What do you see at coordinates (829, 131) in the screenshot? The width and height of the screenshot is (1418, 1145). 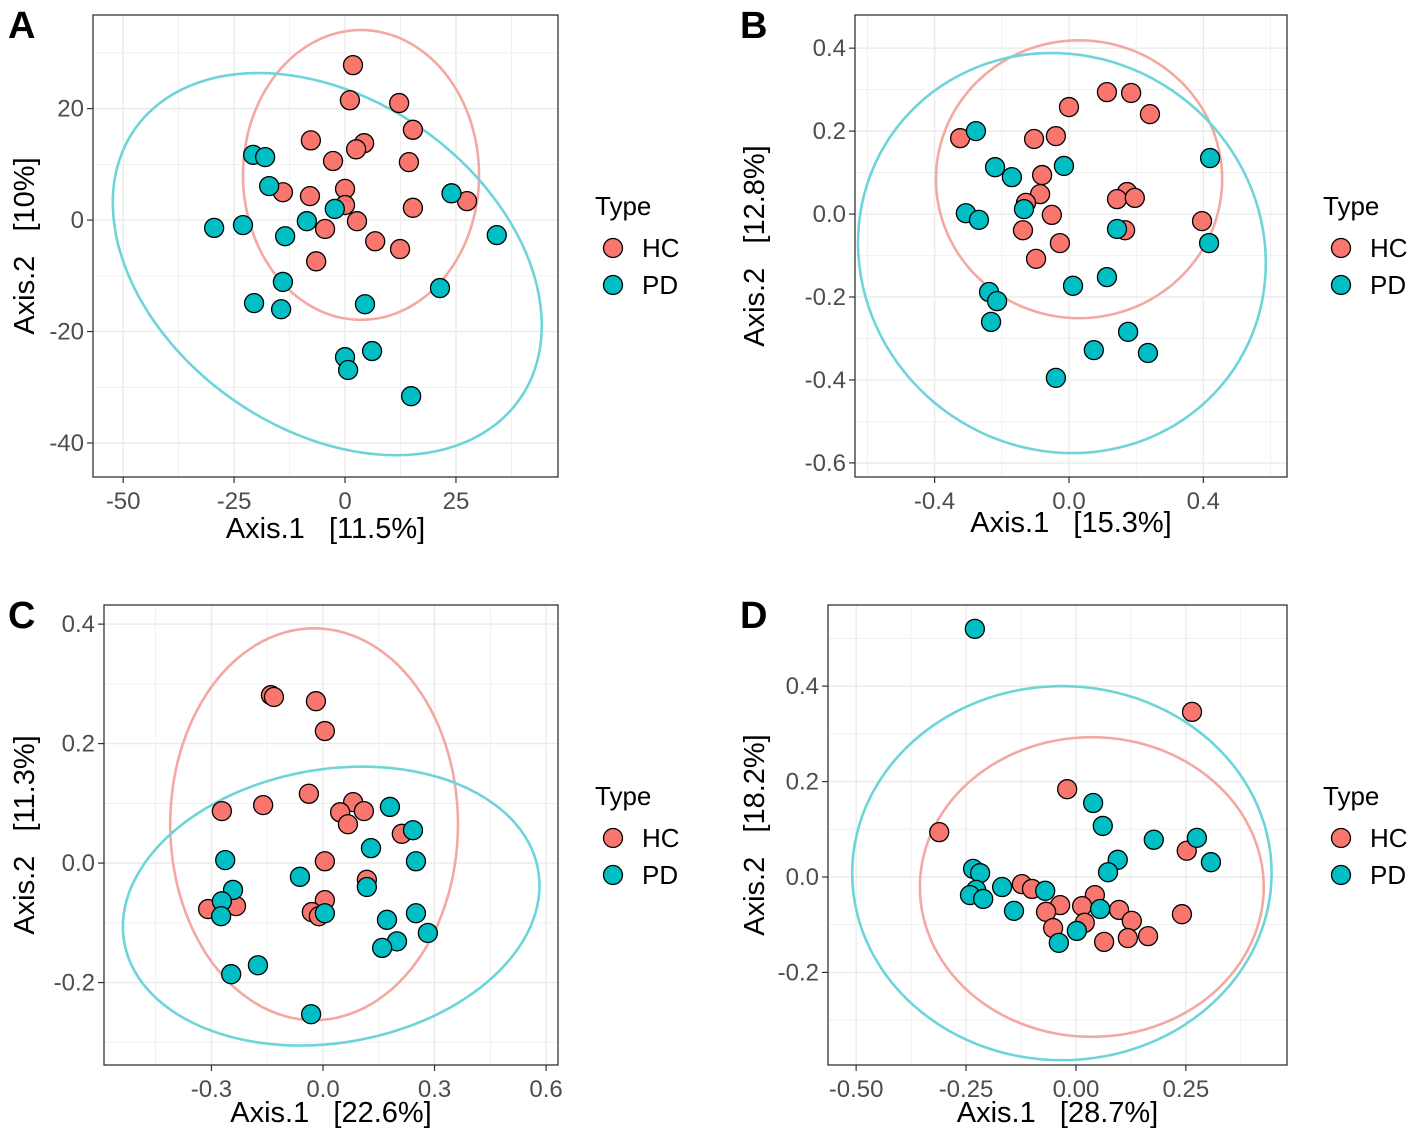 I see `y-tick-label: 0.2` at bounding box center [829, 131].